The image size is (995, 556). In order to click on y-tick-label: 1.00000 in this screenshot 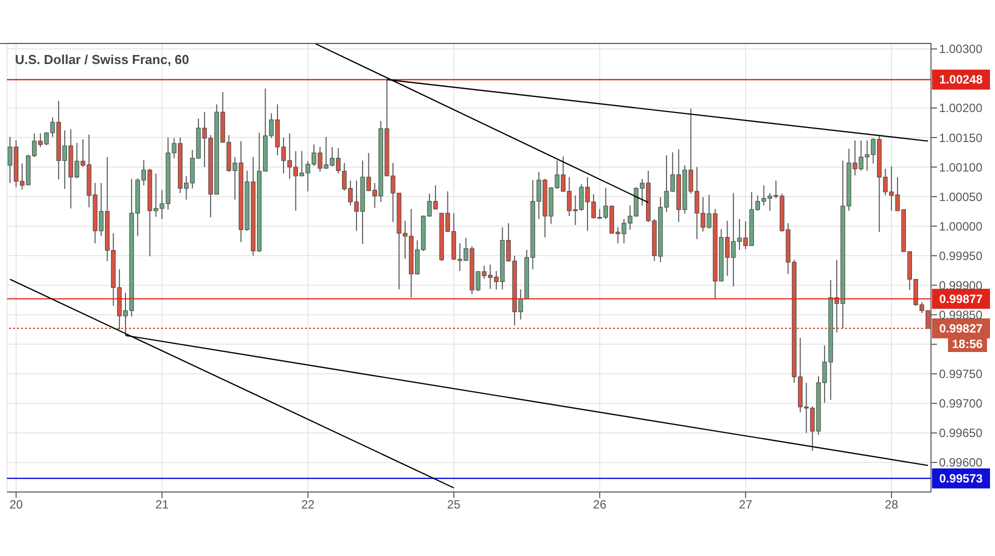, I will do `click(961, 226)`.